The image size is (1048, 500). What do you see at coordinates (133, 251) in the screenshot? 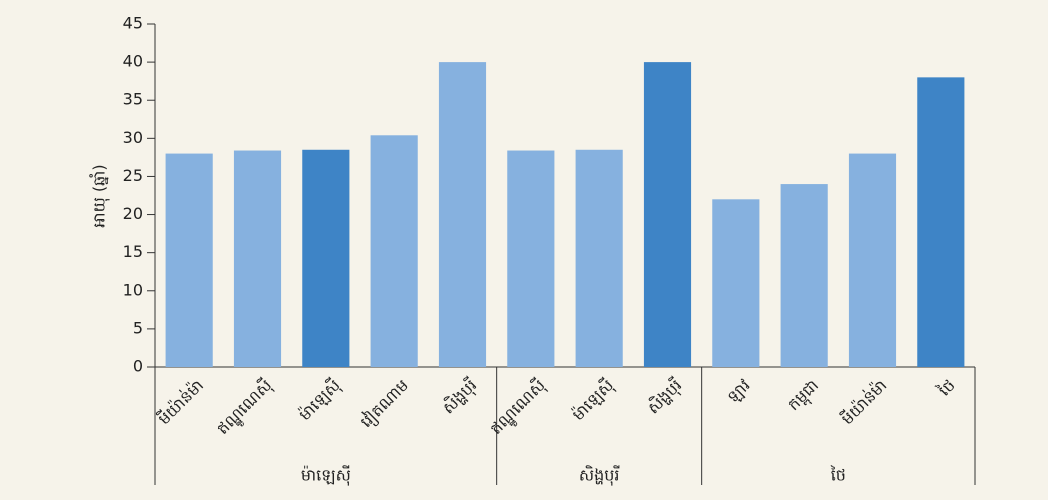
I see `y-tick-label: 15` at bounding box center [133, 251].